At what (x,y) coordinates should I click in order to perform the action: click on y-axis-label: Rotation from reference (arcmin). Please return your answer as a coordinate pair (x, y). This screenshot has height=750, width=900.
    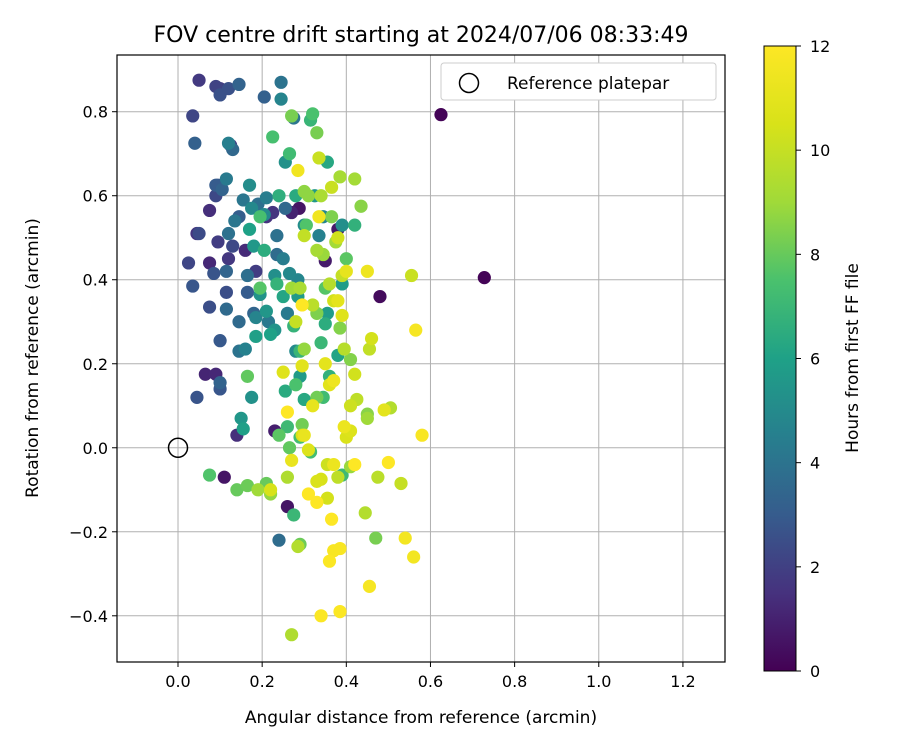
    Looking at the image, I should click on (33, 358).